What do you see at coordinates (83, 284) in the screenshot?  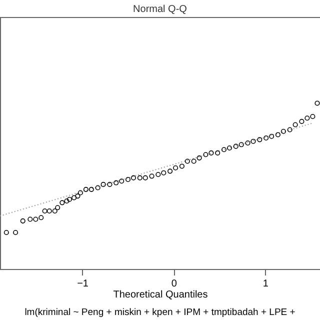 I see `x-tick-label: −1` at bounding box center [83, 284].